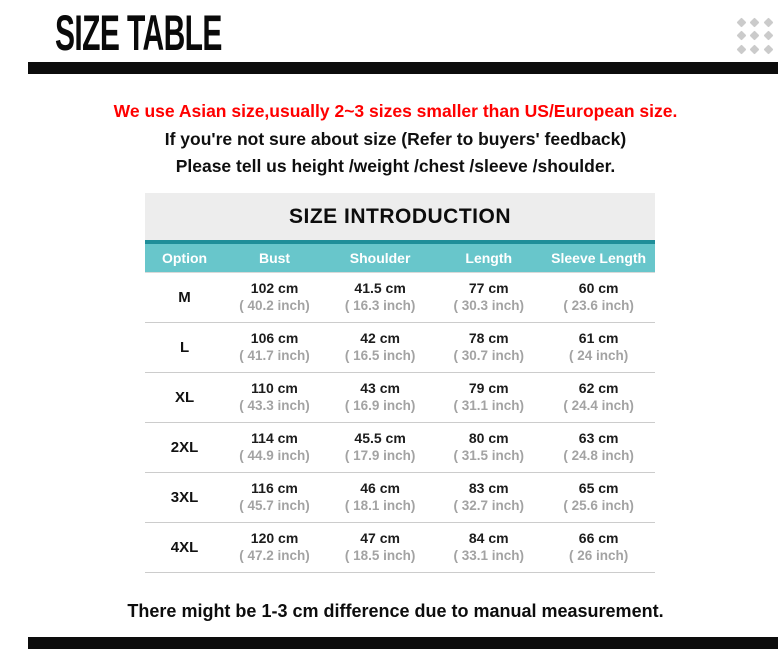  Describe the element at coordinates (488, 355) in the screenshot. I see `inch-value: ( 30.7 inch)` at that location.